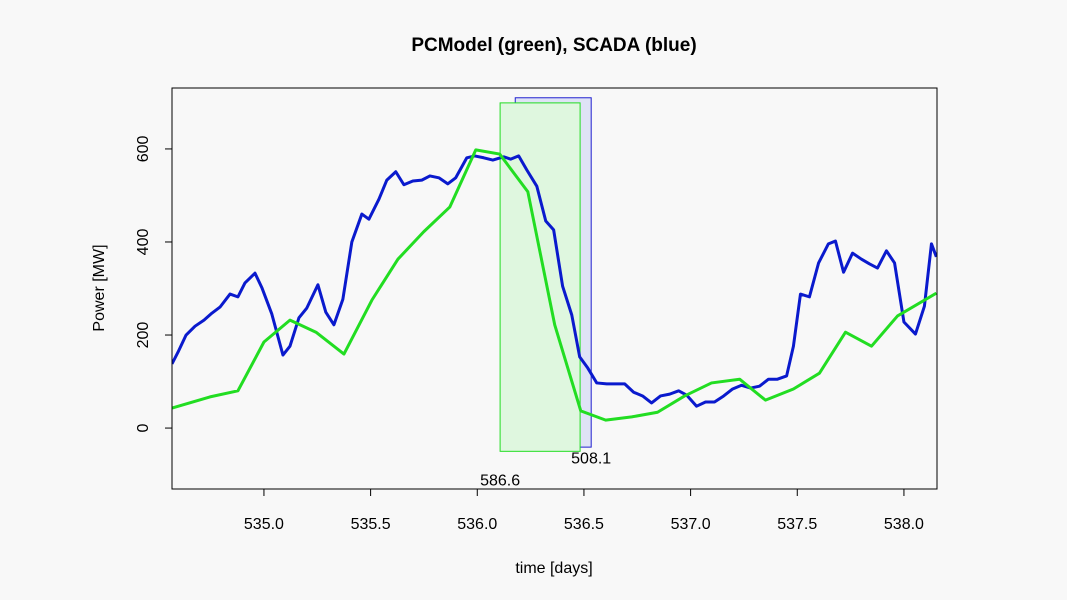 Image resolution: width=1067 pixels, height=600 pixels. What do you see at coordinates (500, 481) in the screenshot?
I see `box-label: 586.6` at bounding box center [500, 481].